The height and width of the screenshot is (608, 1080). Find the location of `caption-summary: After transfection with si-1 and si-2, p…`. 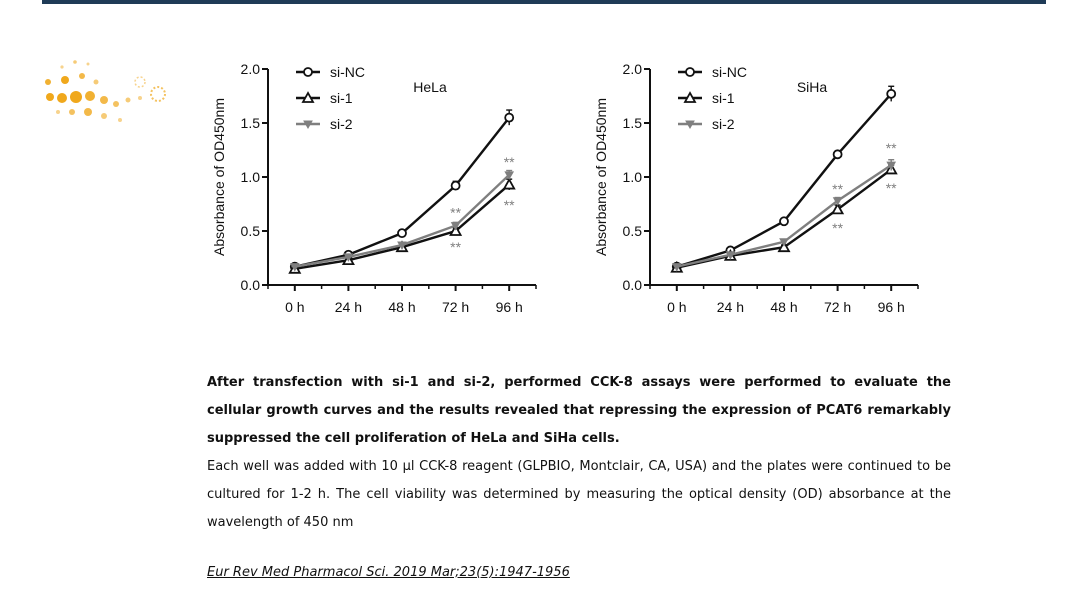

caption-summary: After transfection with si-1 and si-2, p… is located at coordinates (579, 410).